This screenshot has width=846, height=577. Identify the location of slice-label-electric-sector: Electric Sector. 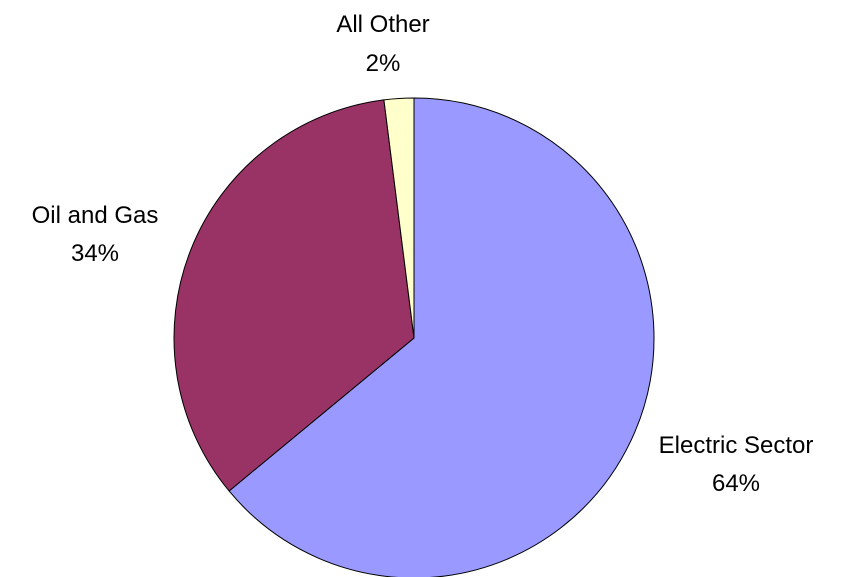
(736, 445).